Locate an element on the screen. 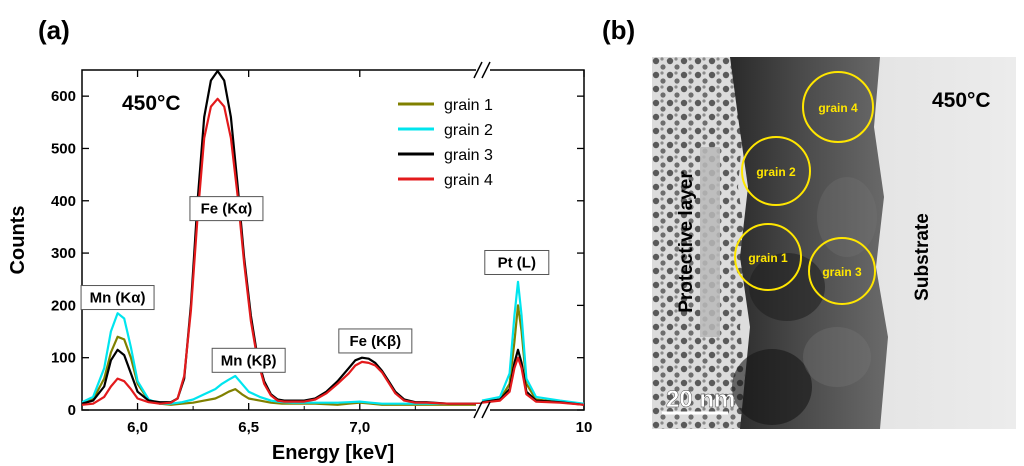  peak-annotation-label: Fe (Kβ) is located at coordinates (376, 341).